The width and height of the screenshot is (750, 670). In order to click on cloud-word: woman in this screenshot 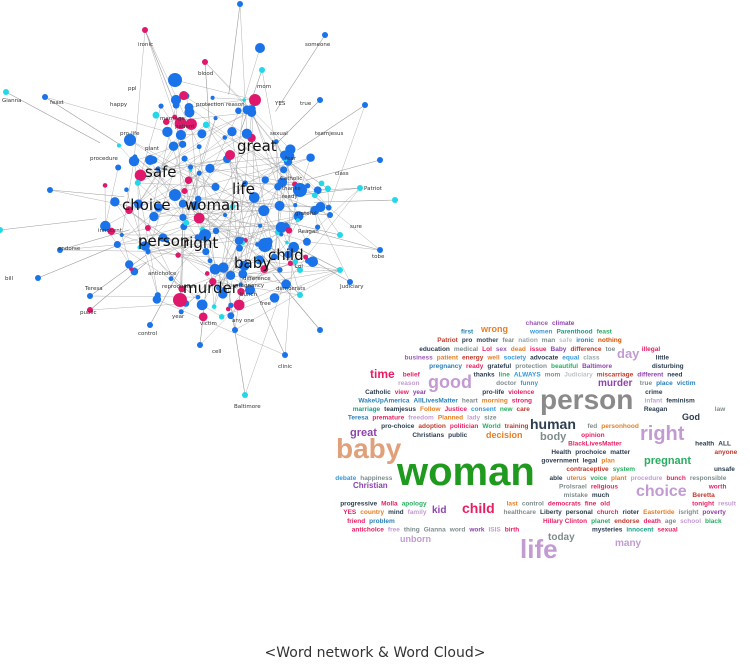, I will do `click(465, 472)`.